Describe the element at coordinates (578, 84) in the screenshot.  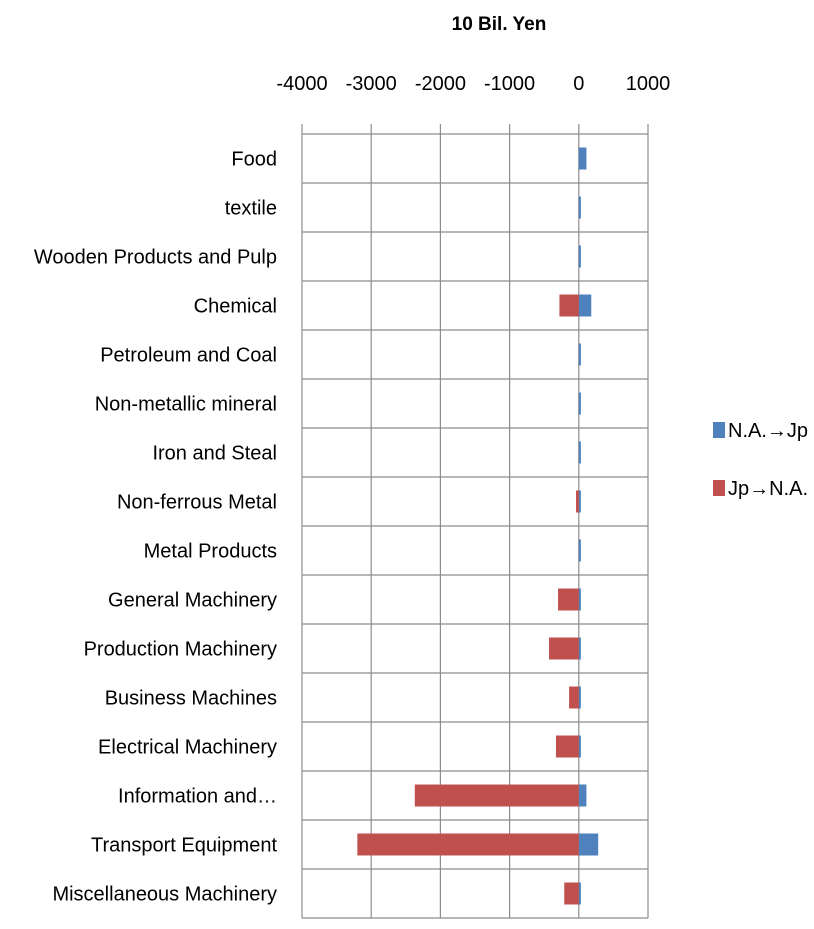
I see `x-tick-label: 0` at that location.